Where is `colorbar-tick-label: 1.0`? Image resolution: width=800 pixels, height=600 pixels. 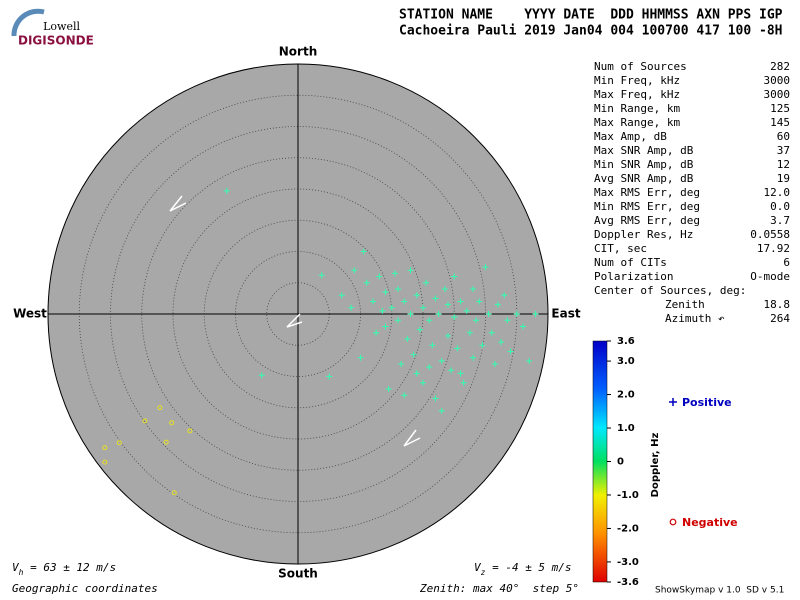 colorbar-tick-label: 1.0 is located at coordinates (626, 428).